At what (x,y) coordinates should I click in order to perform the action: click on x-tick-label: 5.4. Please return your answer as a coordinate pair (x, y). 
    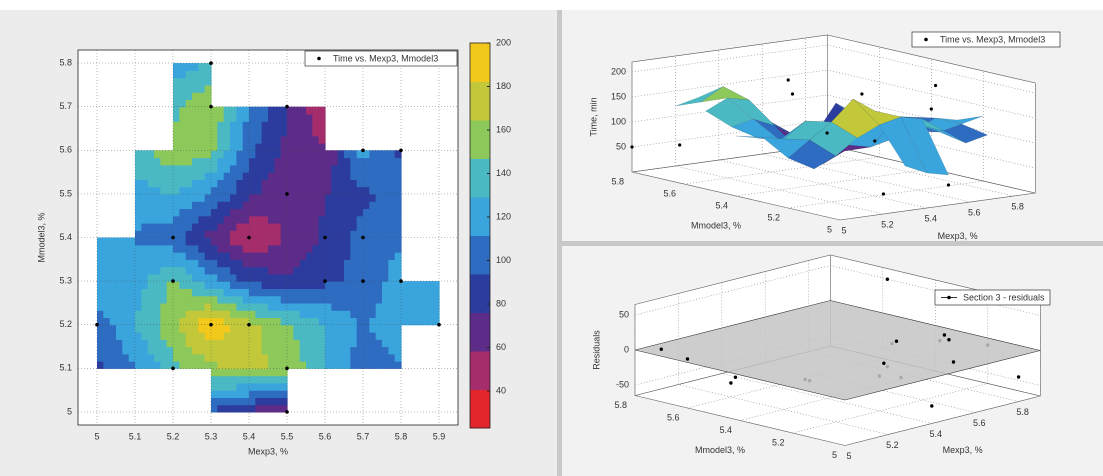
    Looking at the image, I should click on (936, 434).